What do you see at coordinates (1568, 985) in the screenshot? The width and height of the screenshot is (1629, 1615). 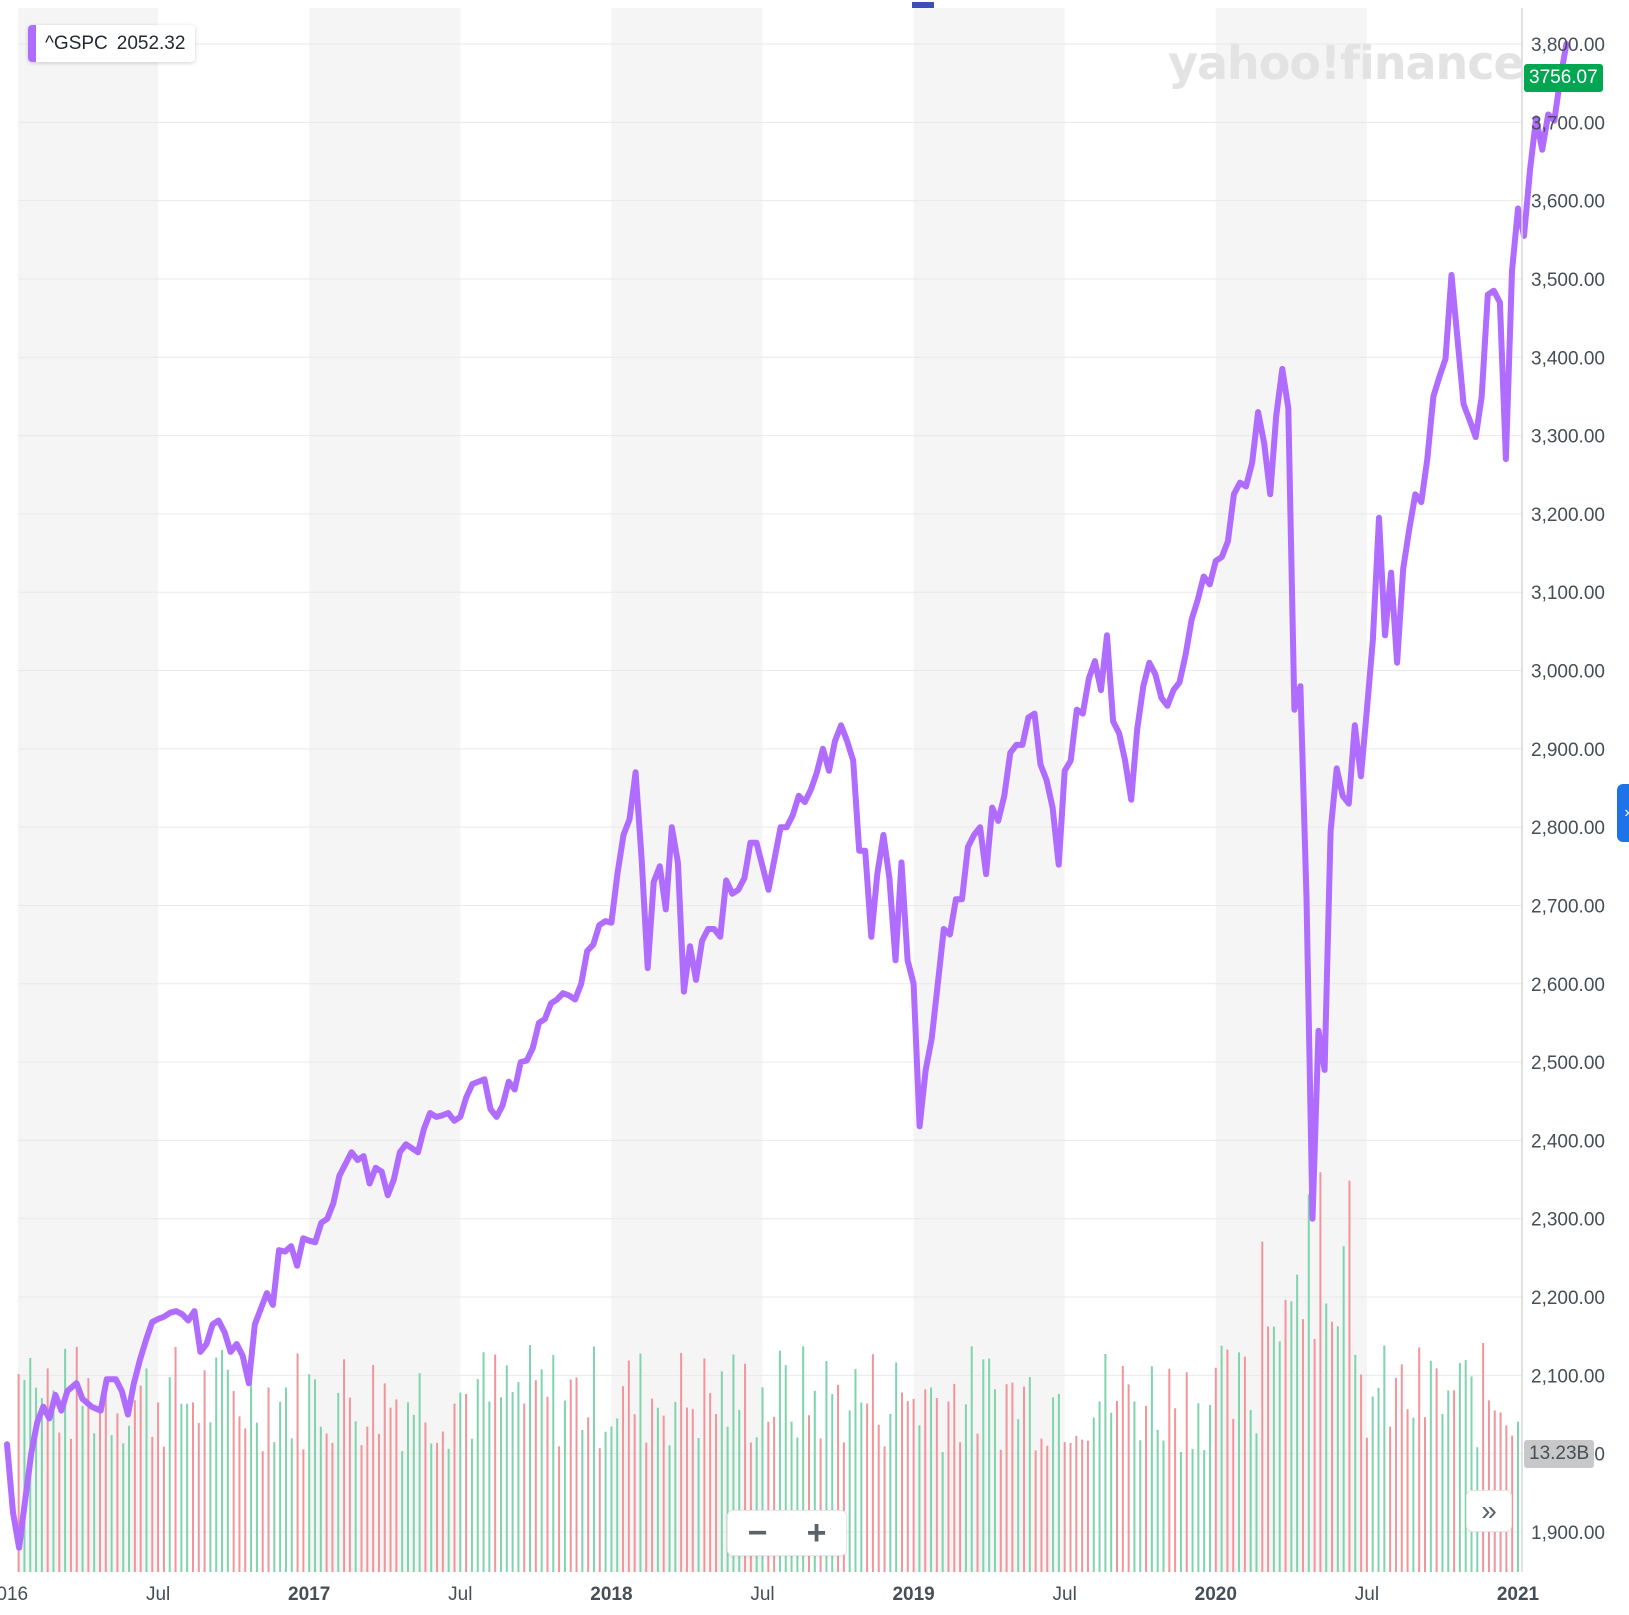 I see `y-tick-label: 2,600.00` at bounding box center [1568, 985].